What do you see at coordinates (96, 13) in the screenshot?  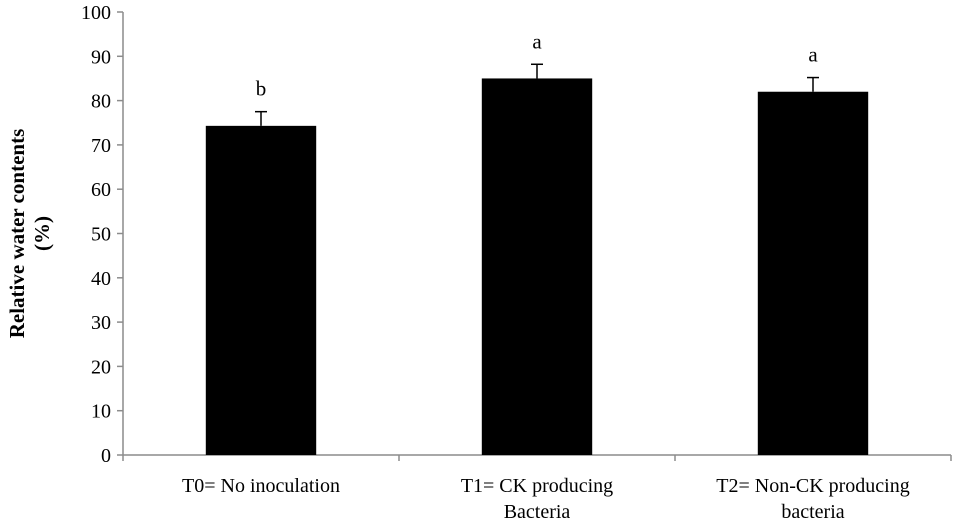 I see `y-tick-label: 100` at bounding box center [96, 13].